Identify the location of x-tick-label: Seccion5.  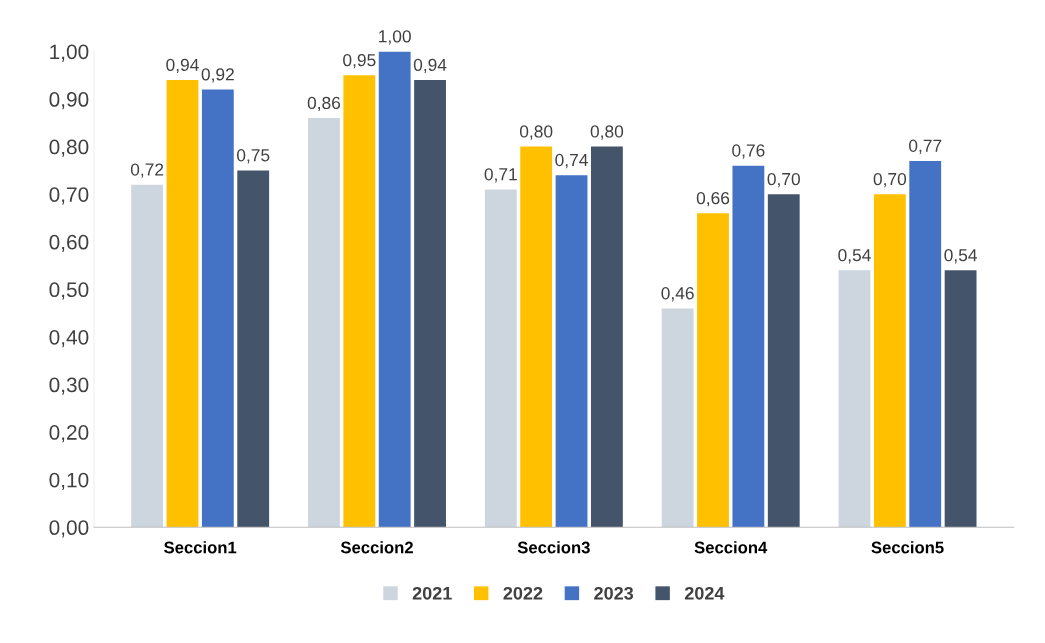
(907, 547).